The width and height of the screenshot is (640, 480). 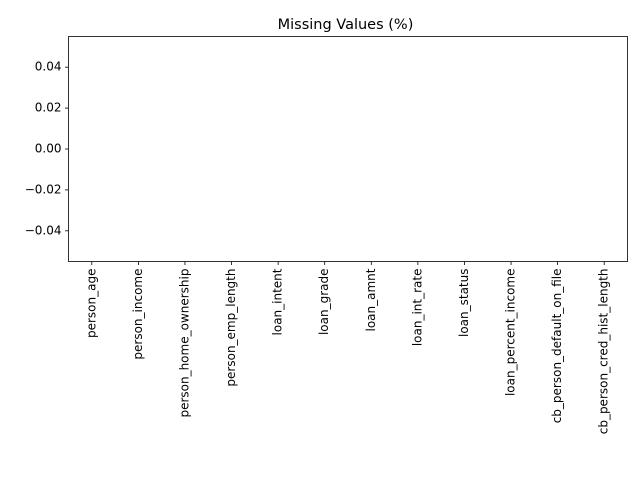 What do you see at coordinates (184, 343) in the screenshot?
I see `x-tick-label: person_home_ownership` at bounding box center [184, 343].